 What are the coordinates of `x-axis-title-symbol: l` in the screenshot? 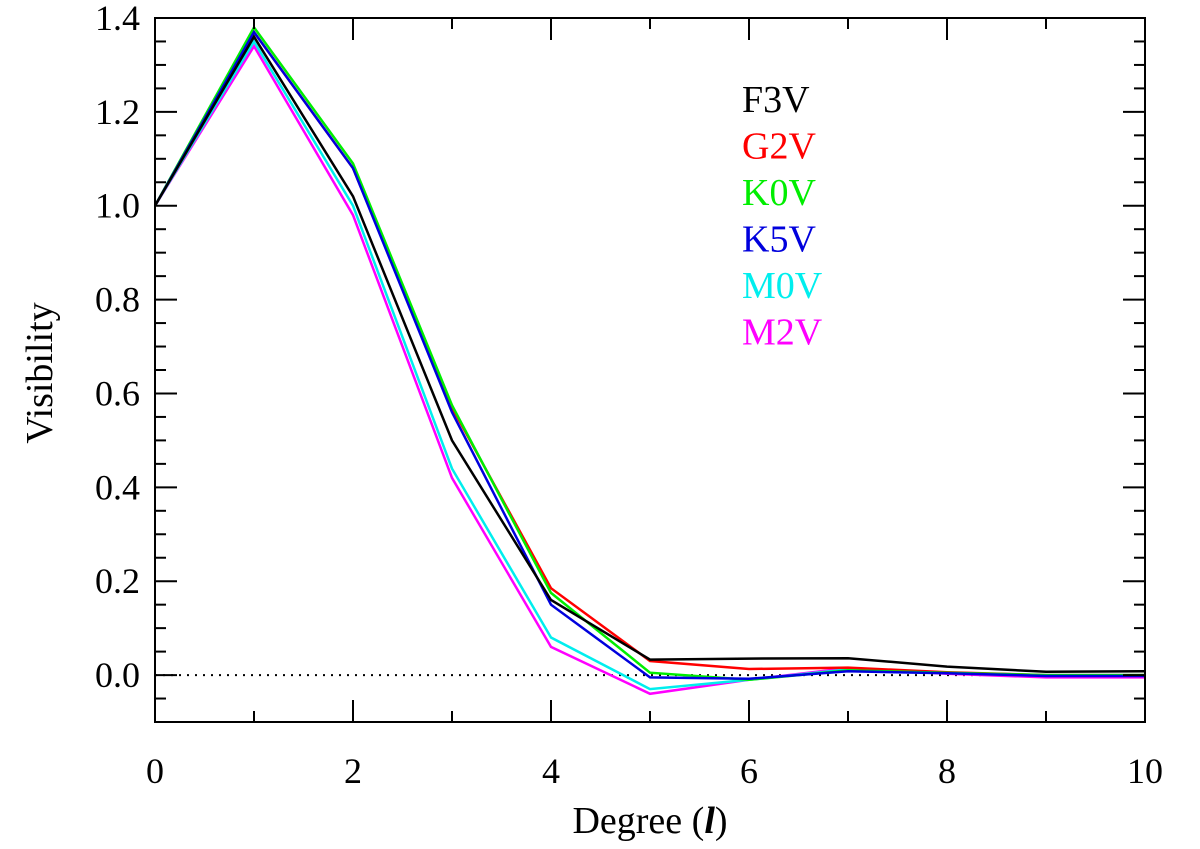 It's located at (709, 821).